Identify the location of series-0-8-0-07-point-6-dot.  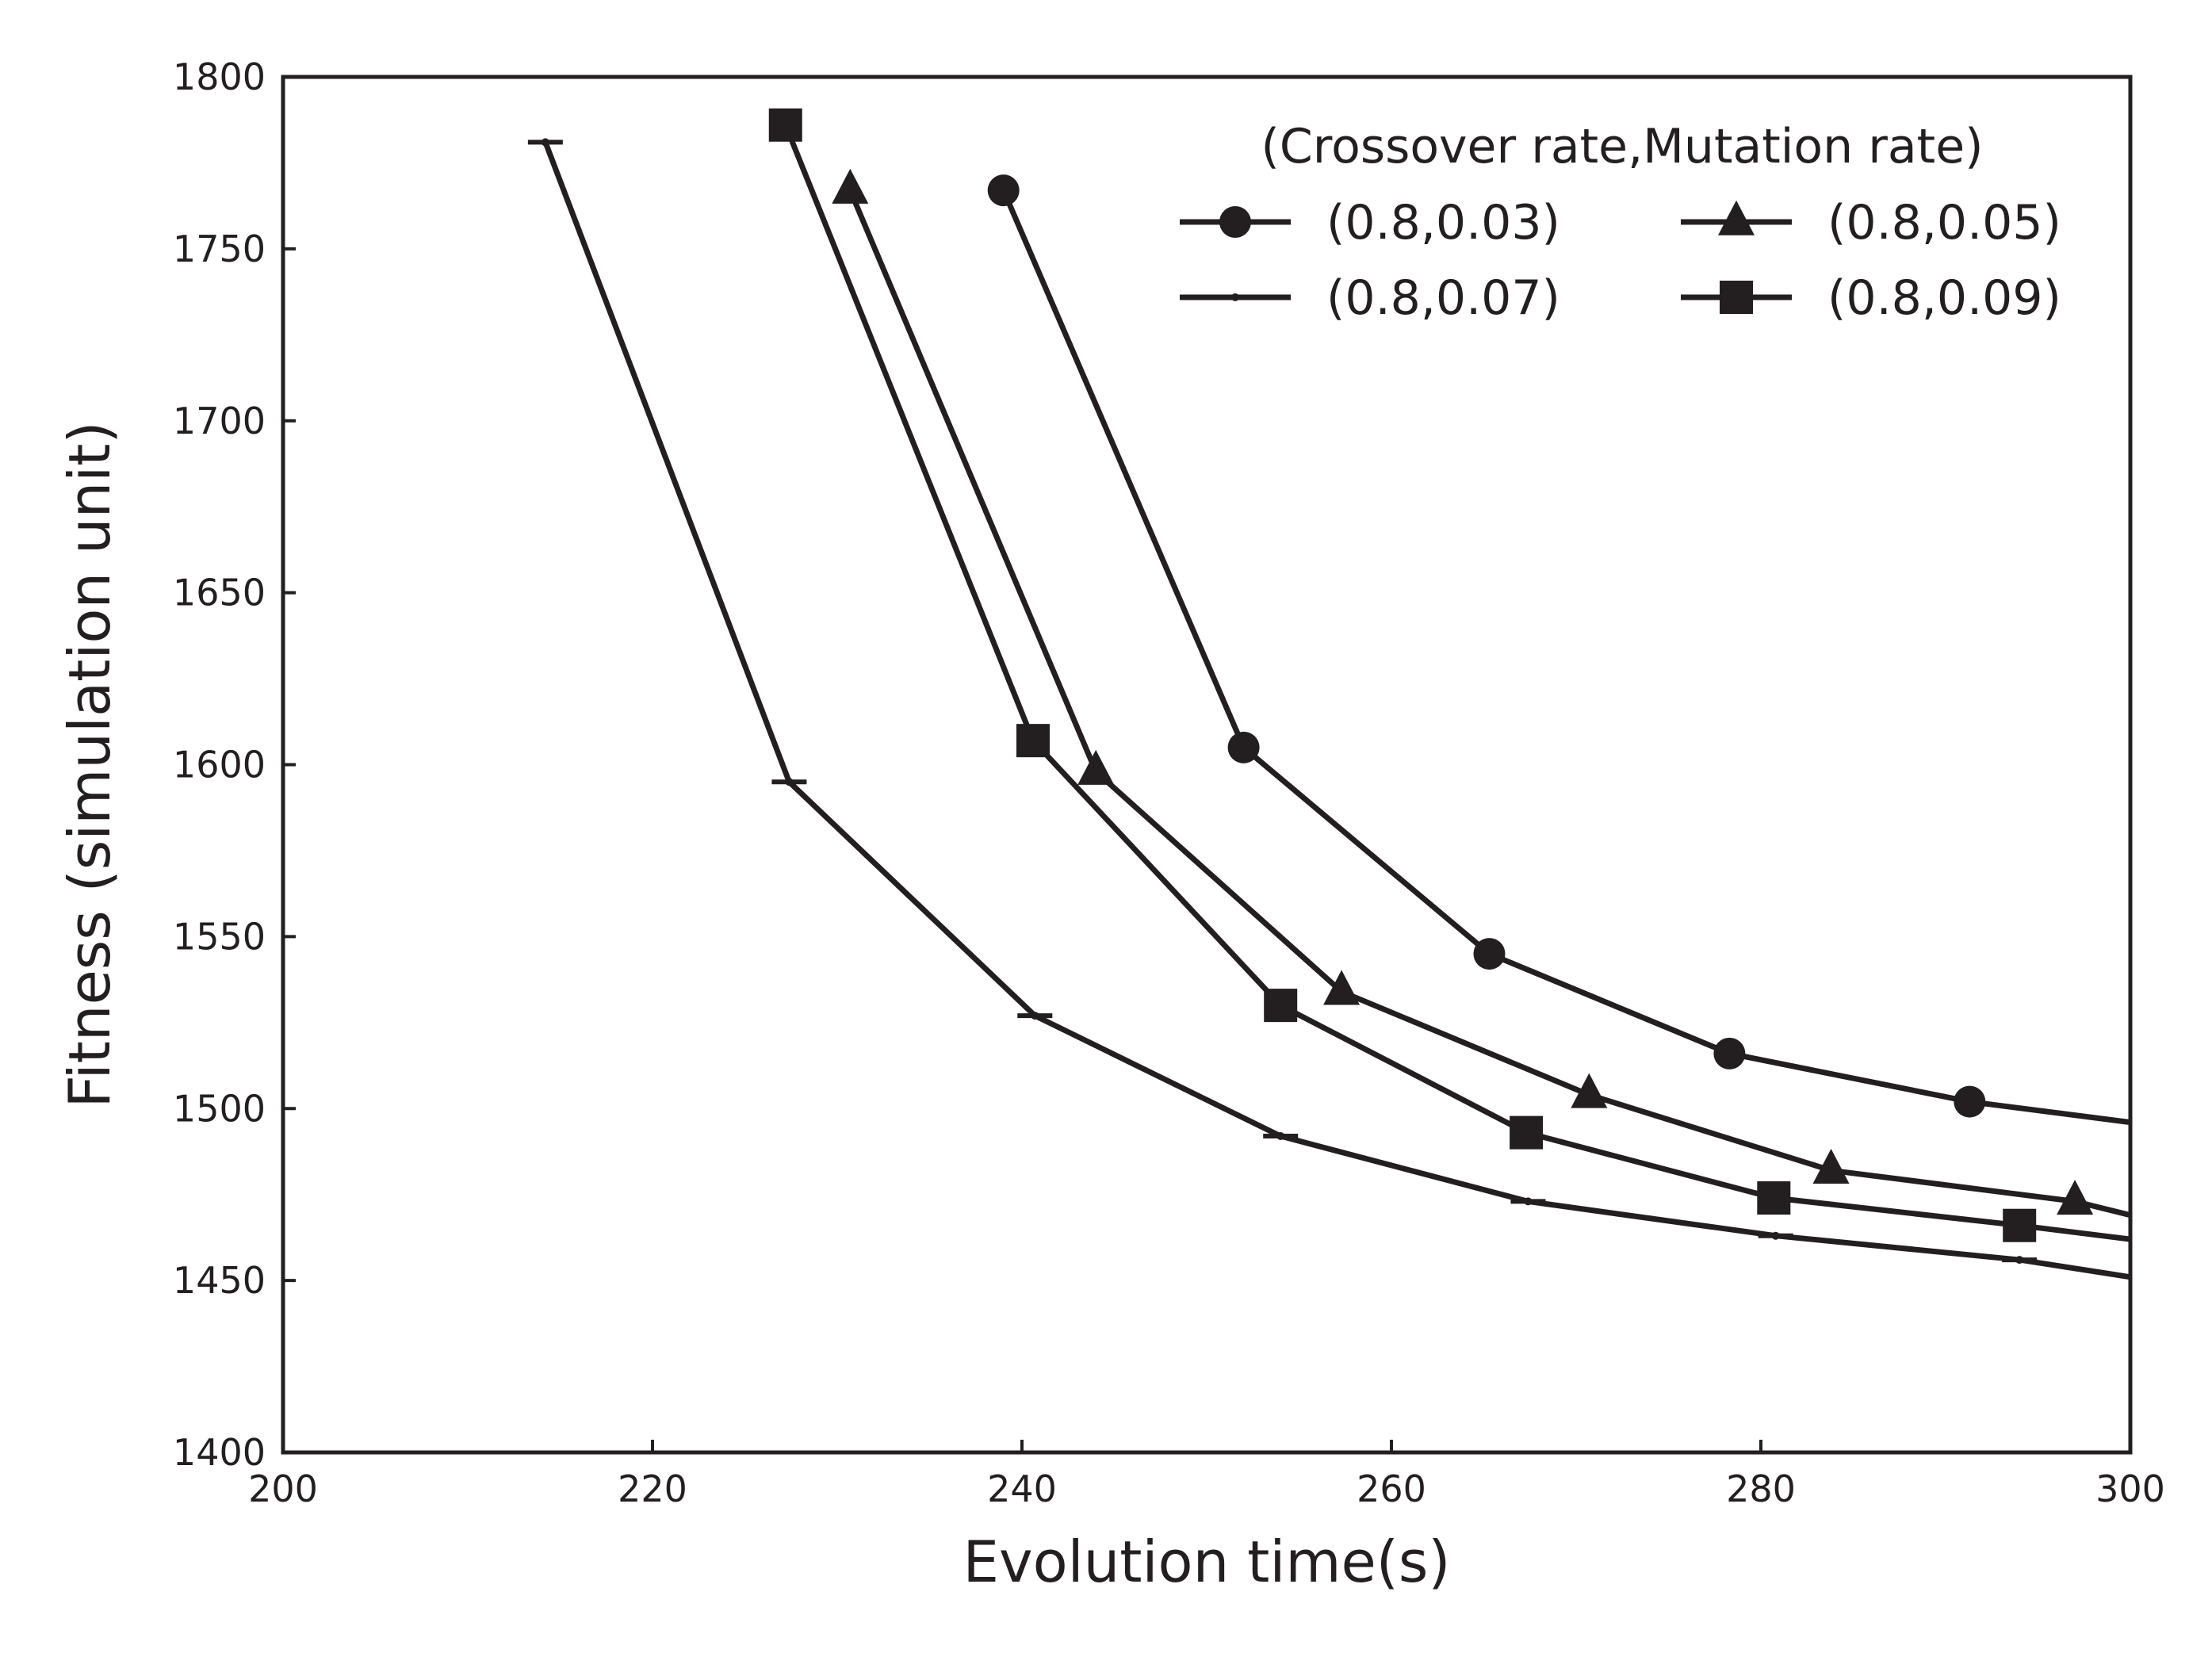
(2019, 1260).